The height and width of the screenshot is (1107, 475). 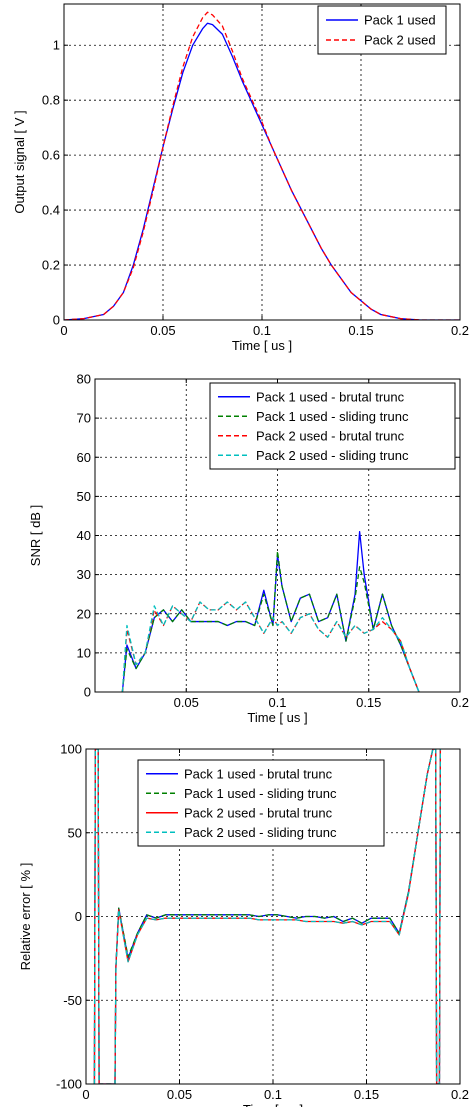 What do you see at coordinates (71, 749) in the screenshot?
I see `y-tick-label: 100` at bounding box center [71, 749].